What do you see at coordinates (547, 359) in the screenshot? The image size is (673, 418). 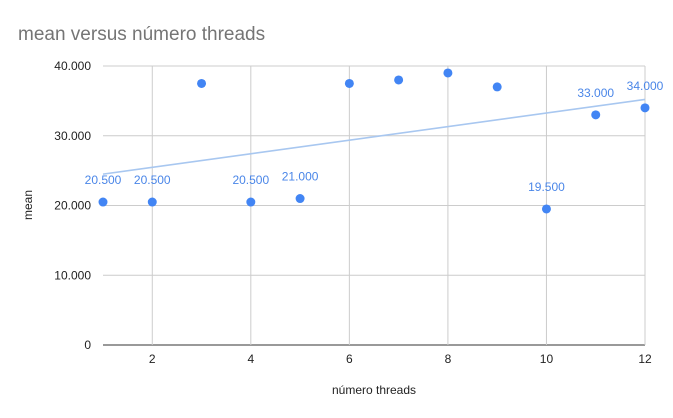 I see `x-tick-label: 10` at bounding box center [547, 359].